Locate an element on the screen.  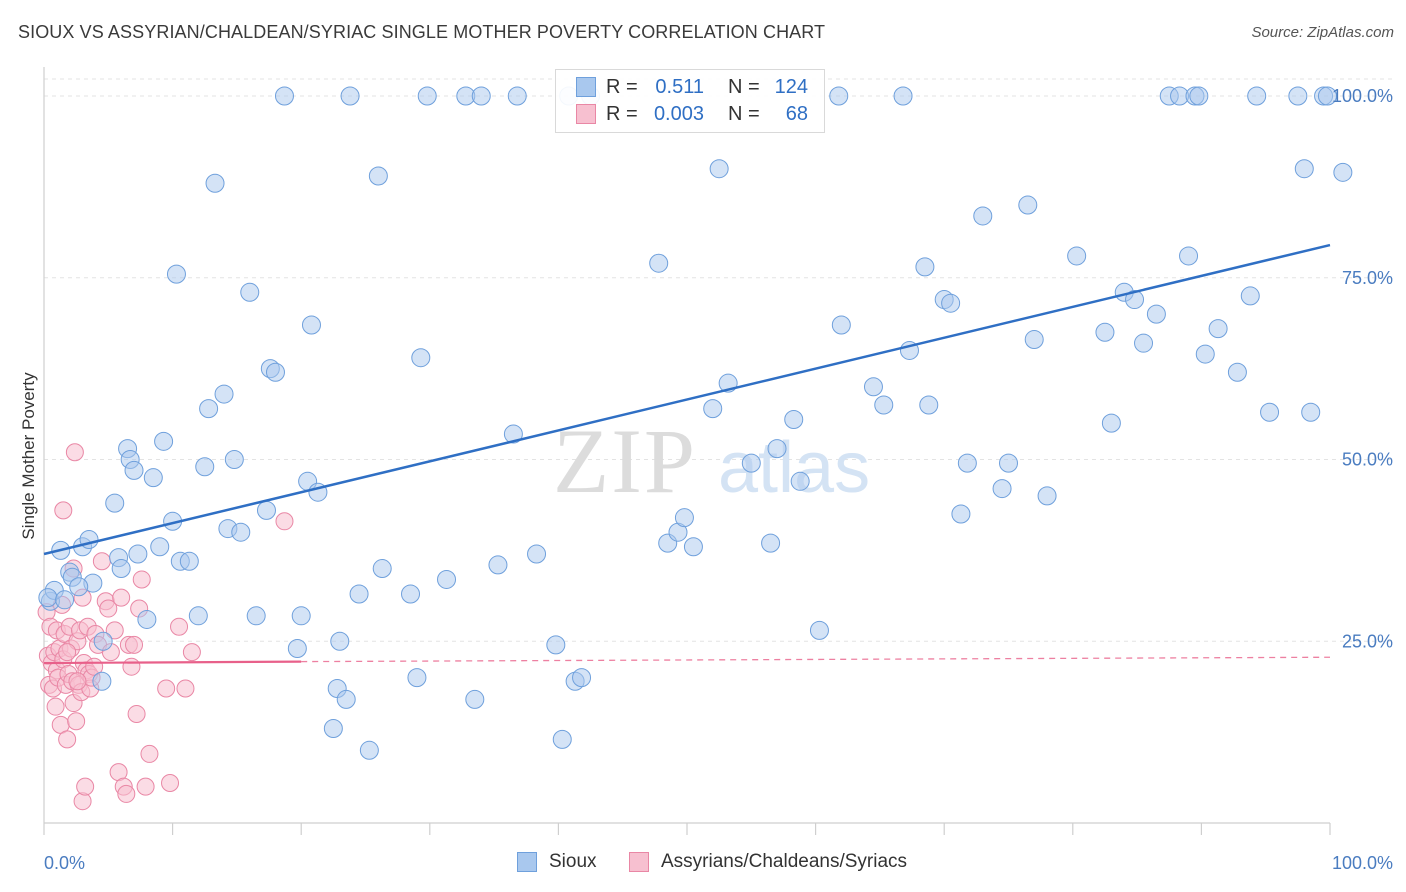
legend-r-label: R = is located at coordinates (622, 86).